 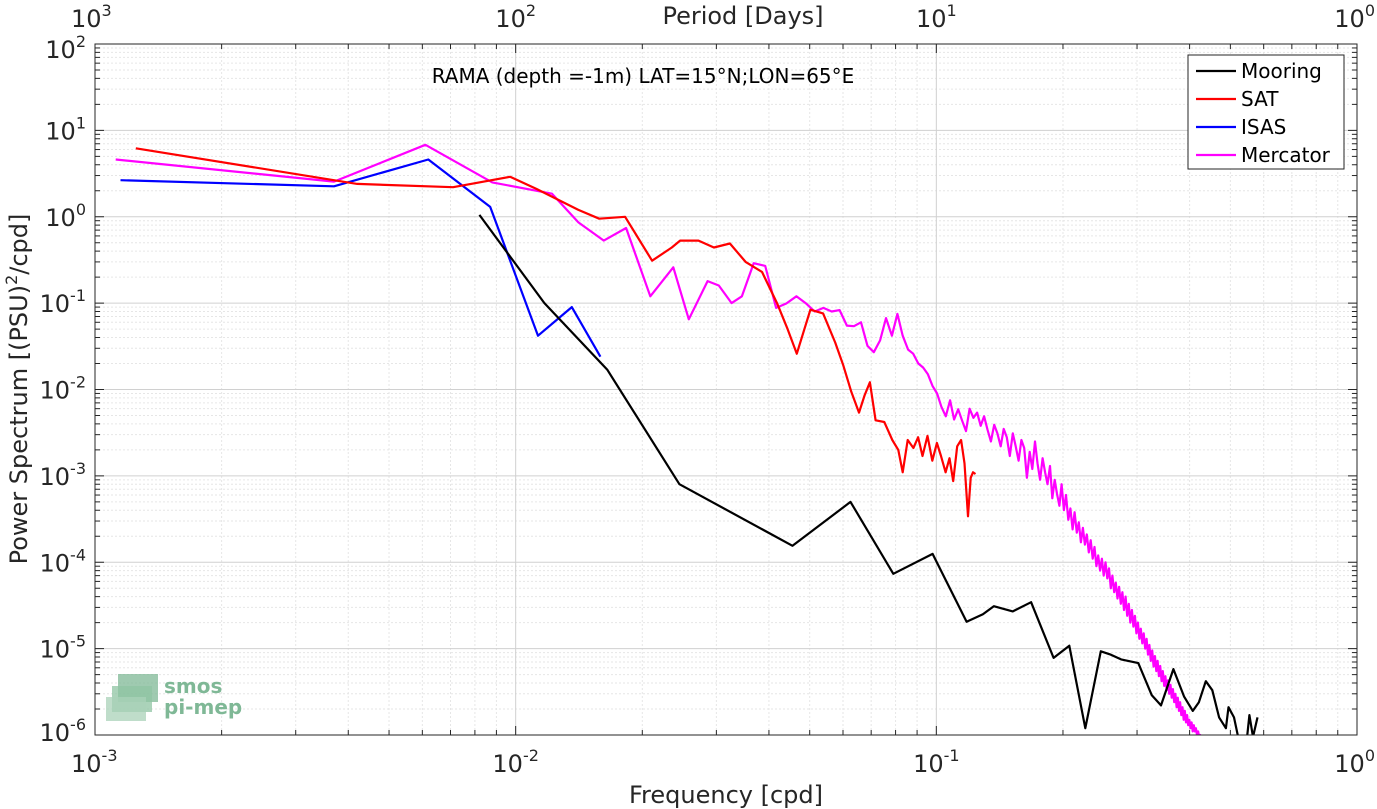 I want to click on top-tick-label-exponent: 1, so click(x=952, y=10).